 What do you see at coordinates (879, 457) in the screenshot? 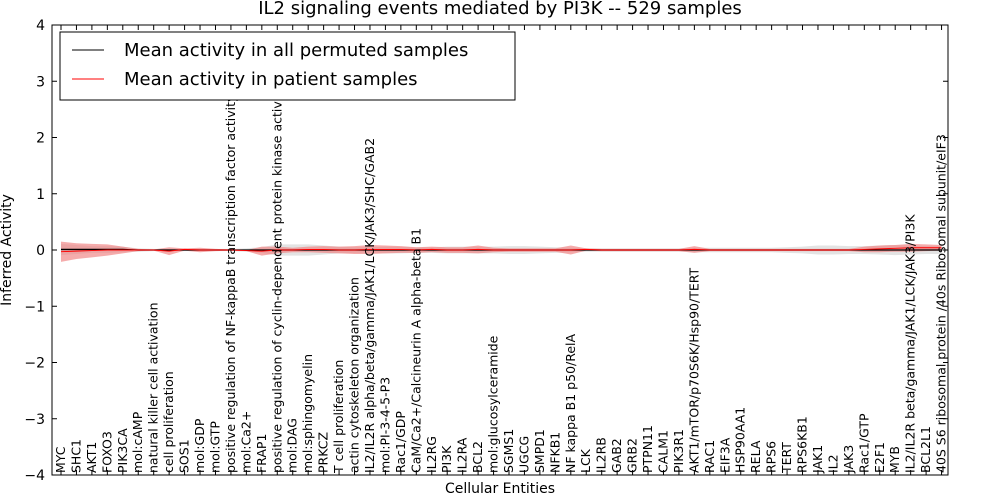
I see `x-tick-label: E2F1` at bounding box center [879, 457].